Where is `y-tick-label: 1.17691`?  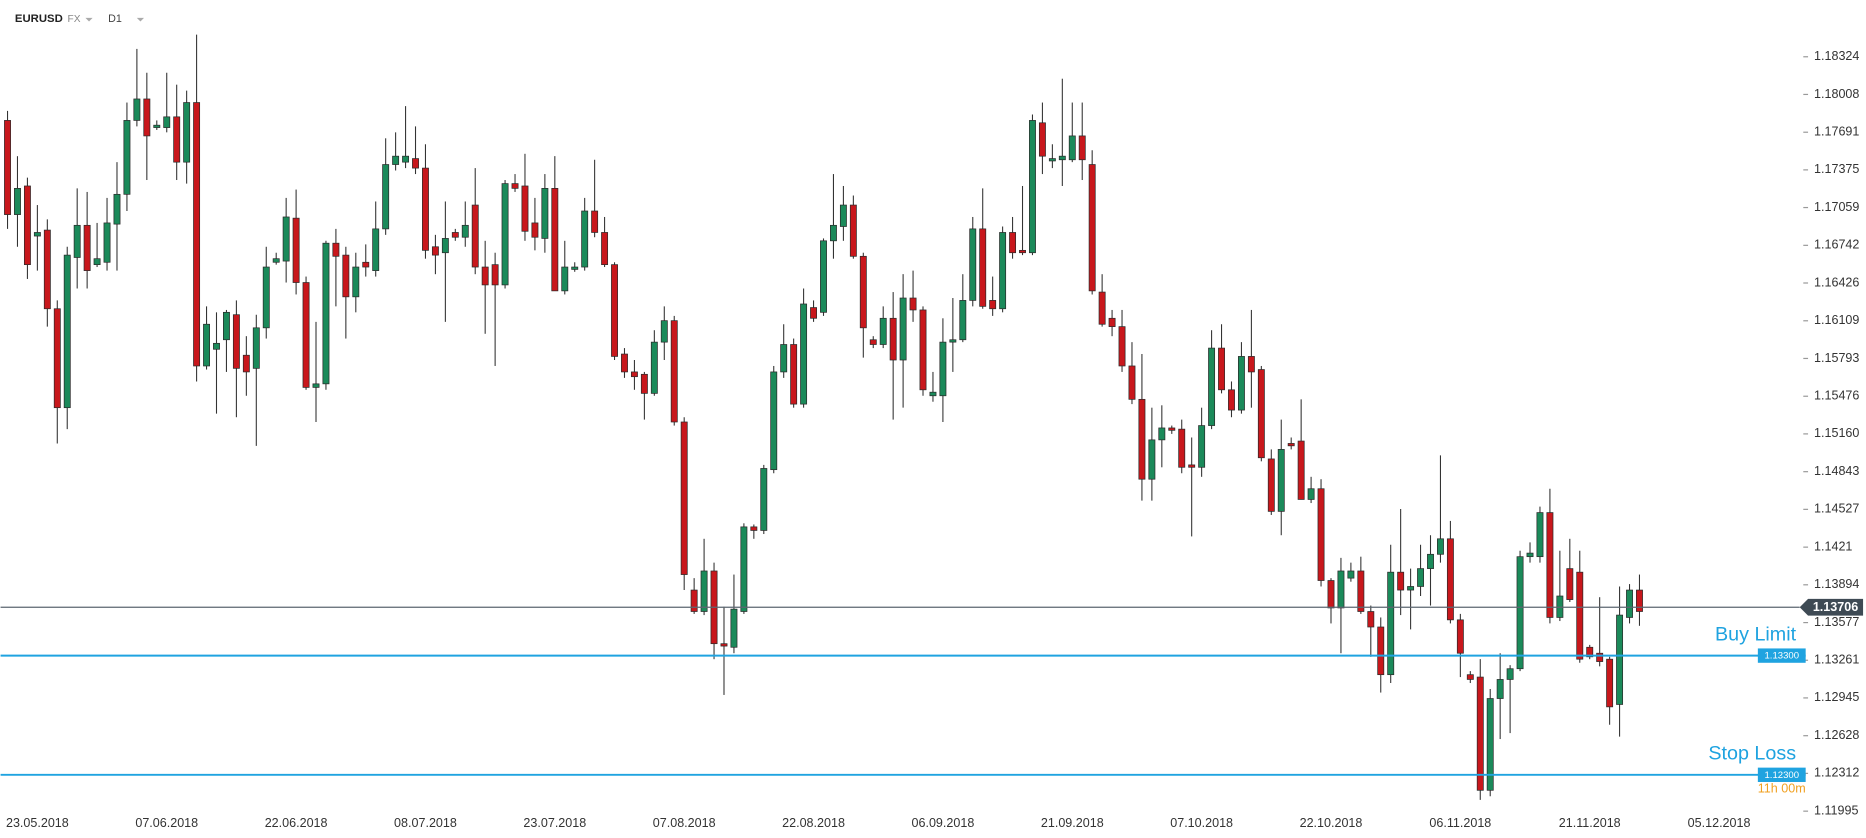
y-tick-label: 1.17691 is located at coordinates (1836, 132).